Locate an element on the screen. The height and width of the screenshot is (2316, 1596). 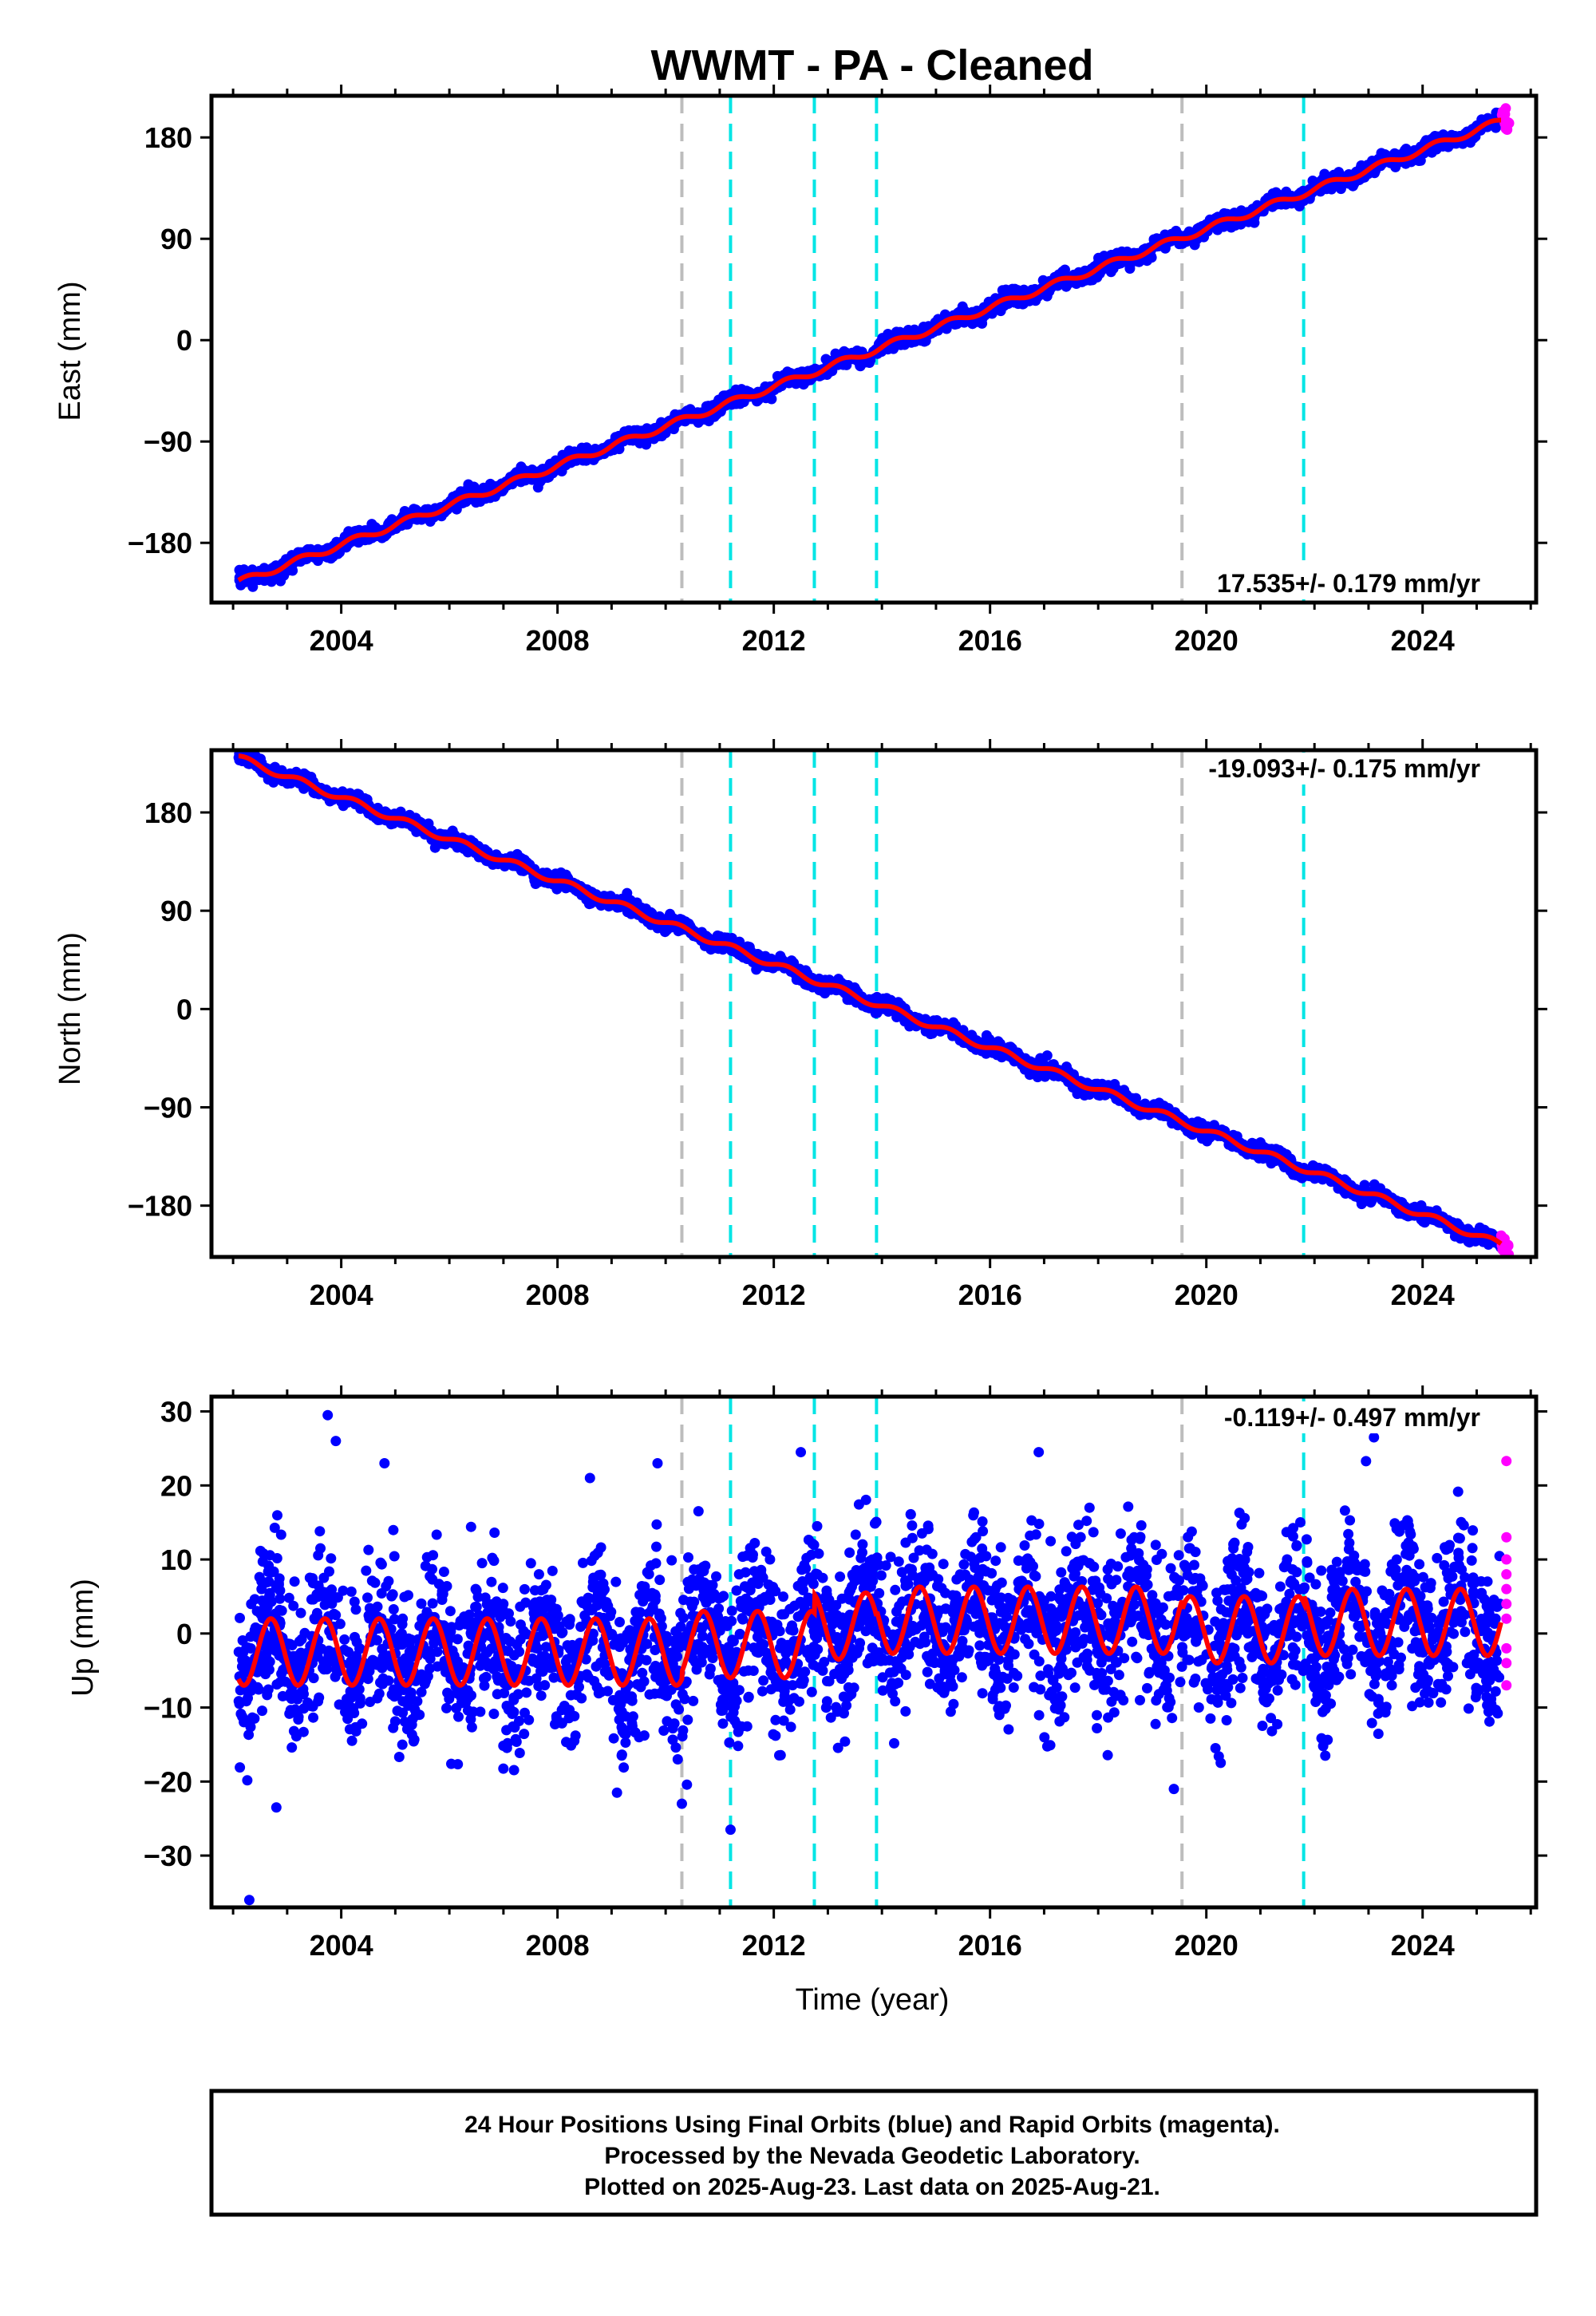
north-final-point is located at coordinates (998, 1041).